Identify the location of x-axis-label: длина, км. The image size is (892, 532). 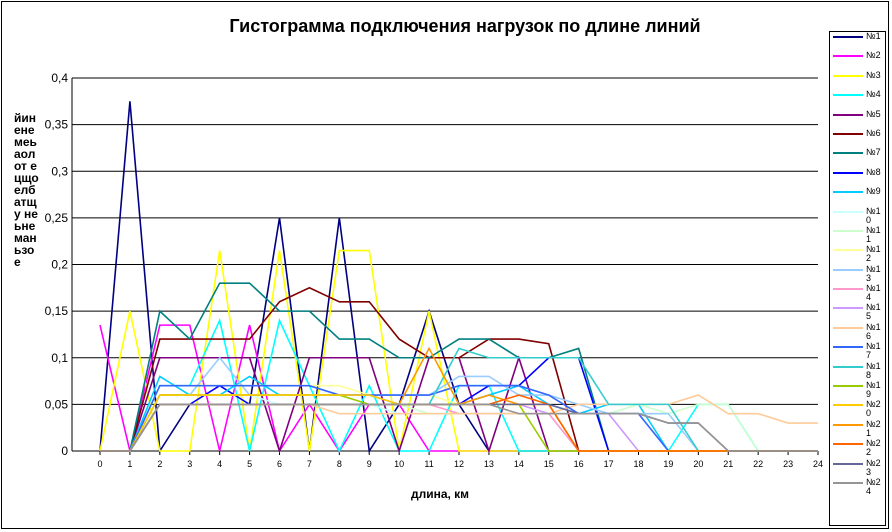
(440, 494).